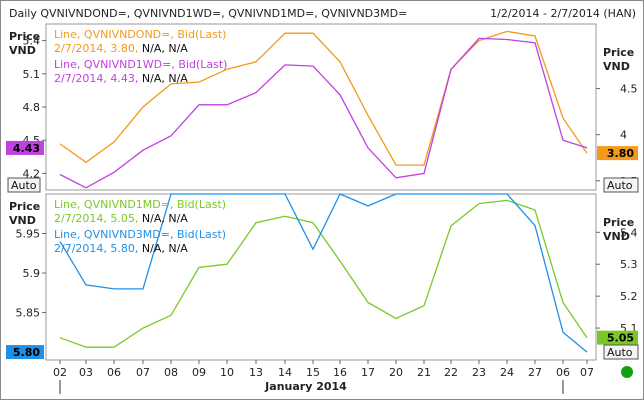  Describe the element at coordinates (98, 218) in the screenshot. I see `legend-last-value: 2/7/2014, 5.05,` at that location.